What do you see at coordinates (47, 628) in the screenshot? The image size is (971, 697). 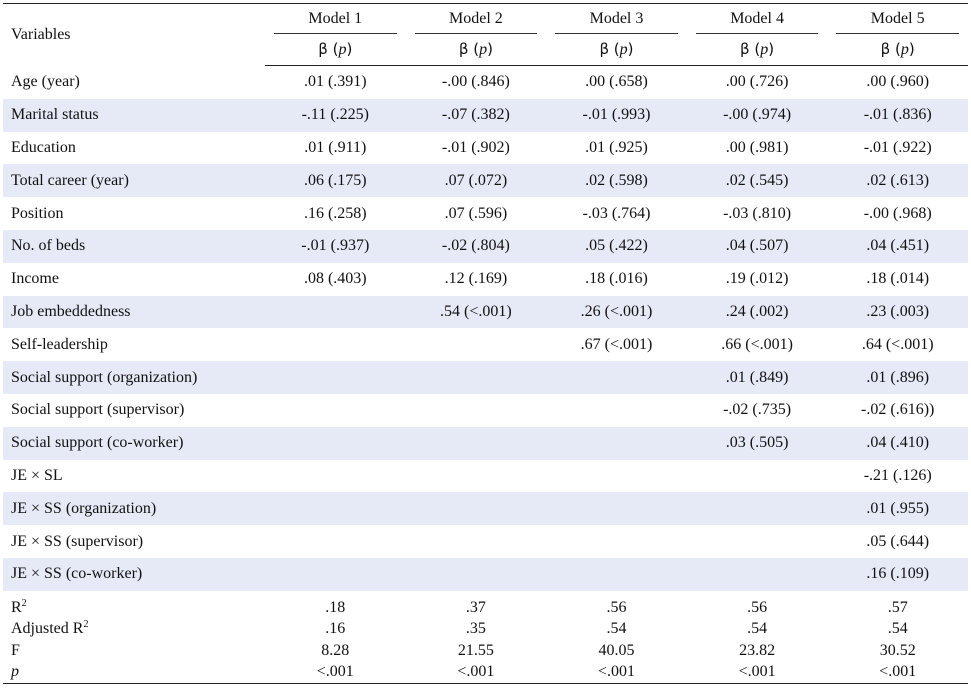 I see `stat-label-text: Adjusted R` at bounding box center [47, 628].